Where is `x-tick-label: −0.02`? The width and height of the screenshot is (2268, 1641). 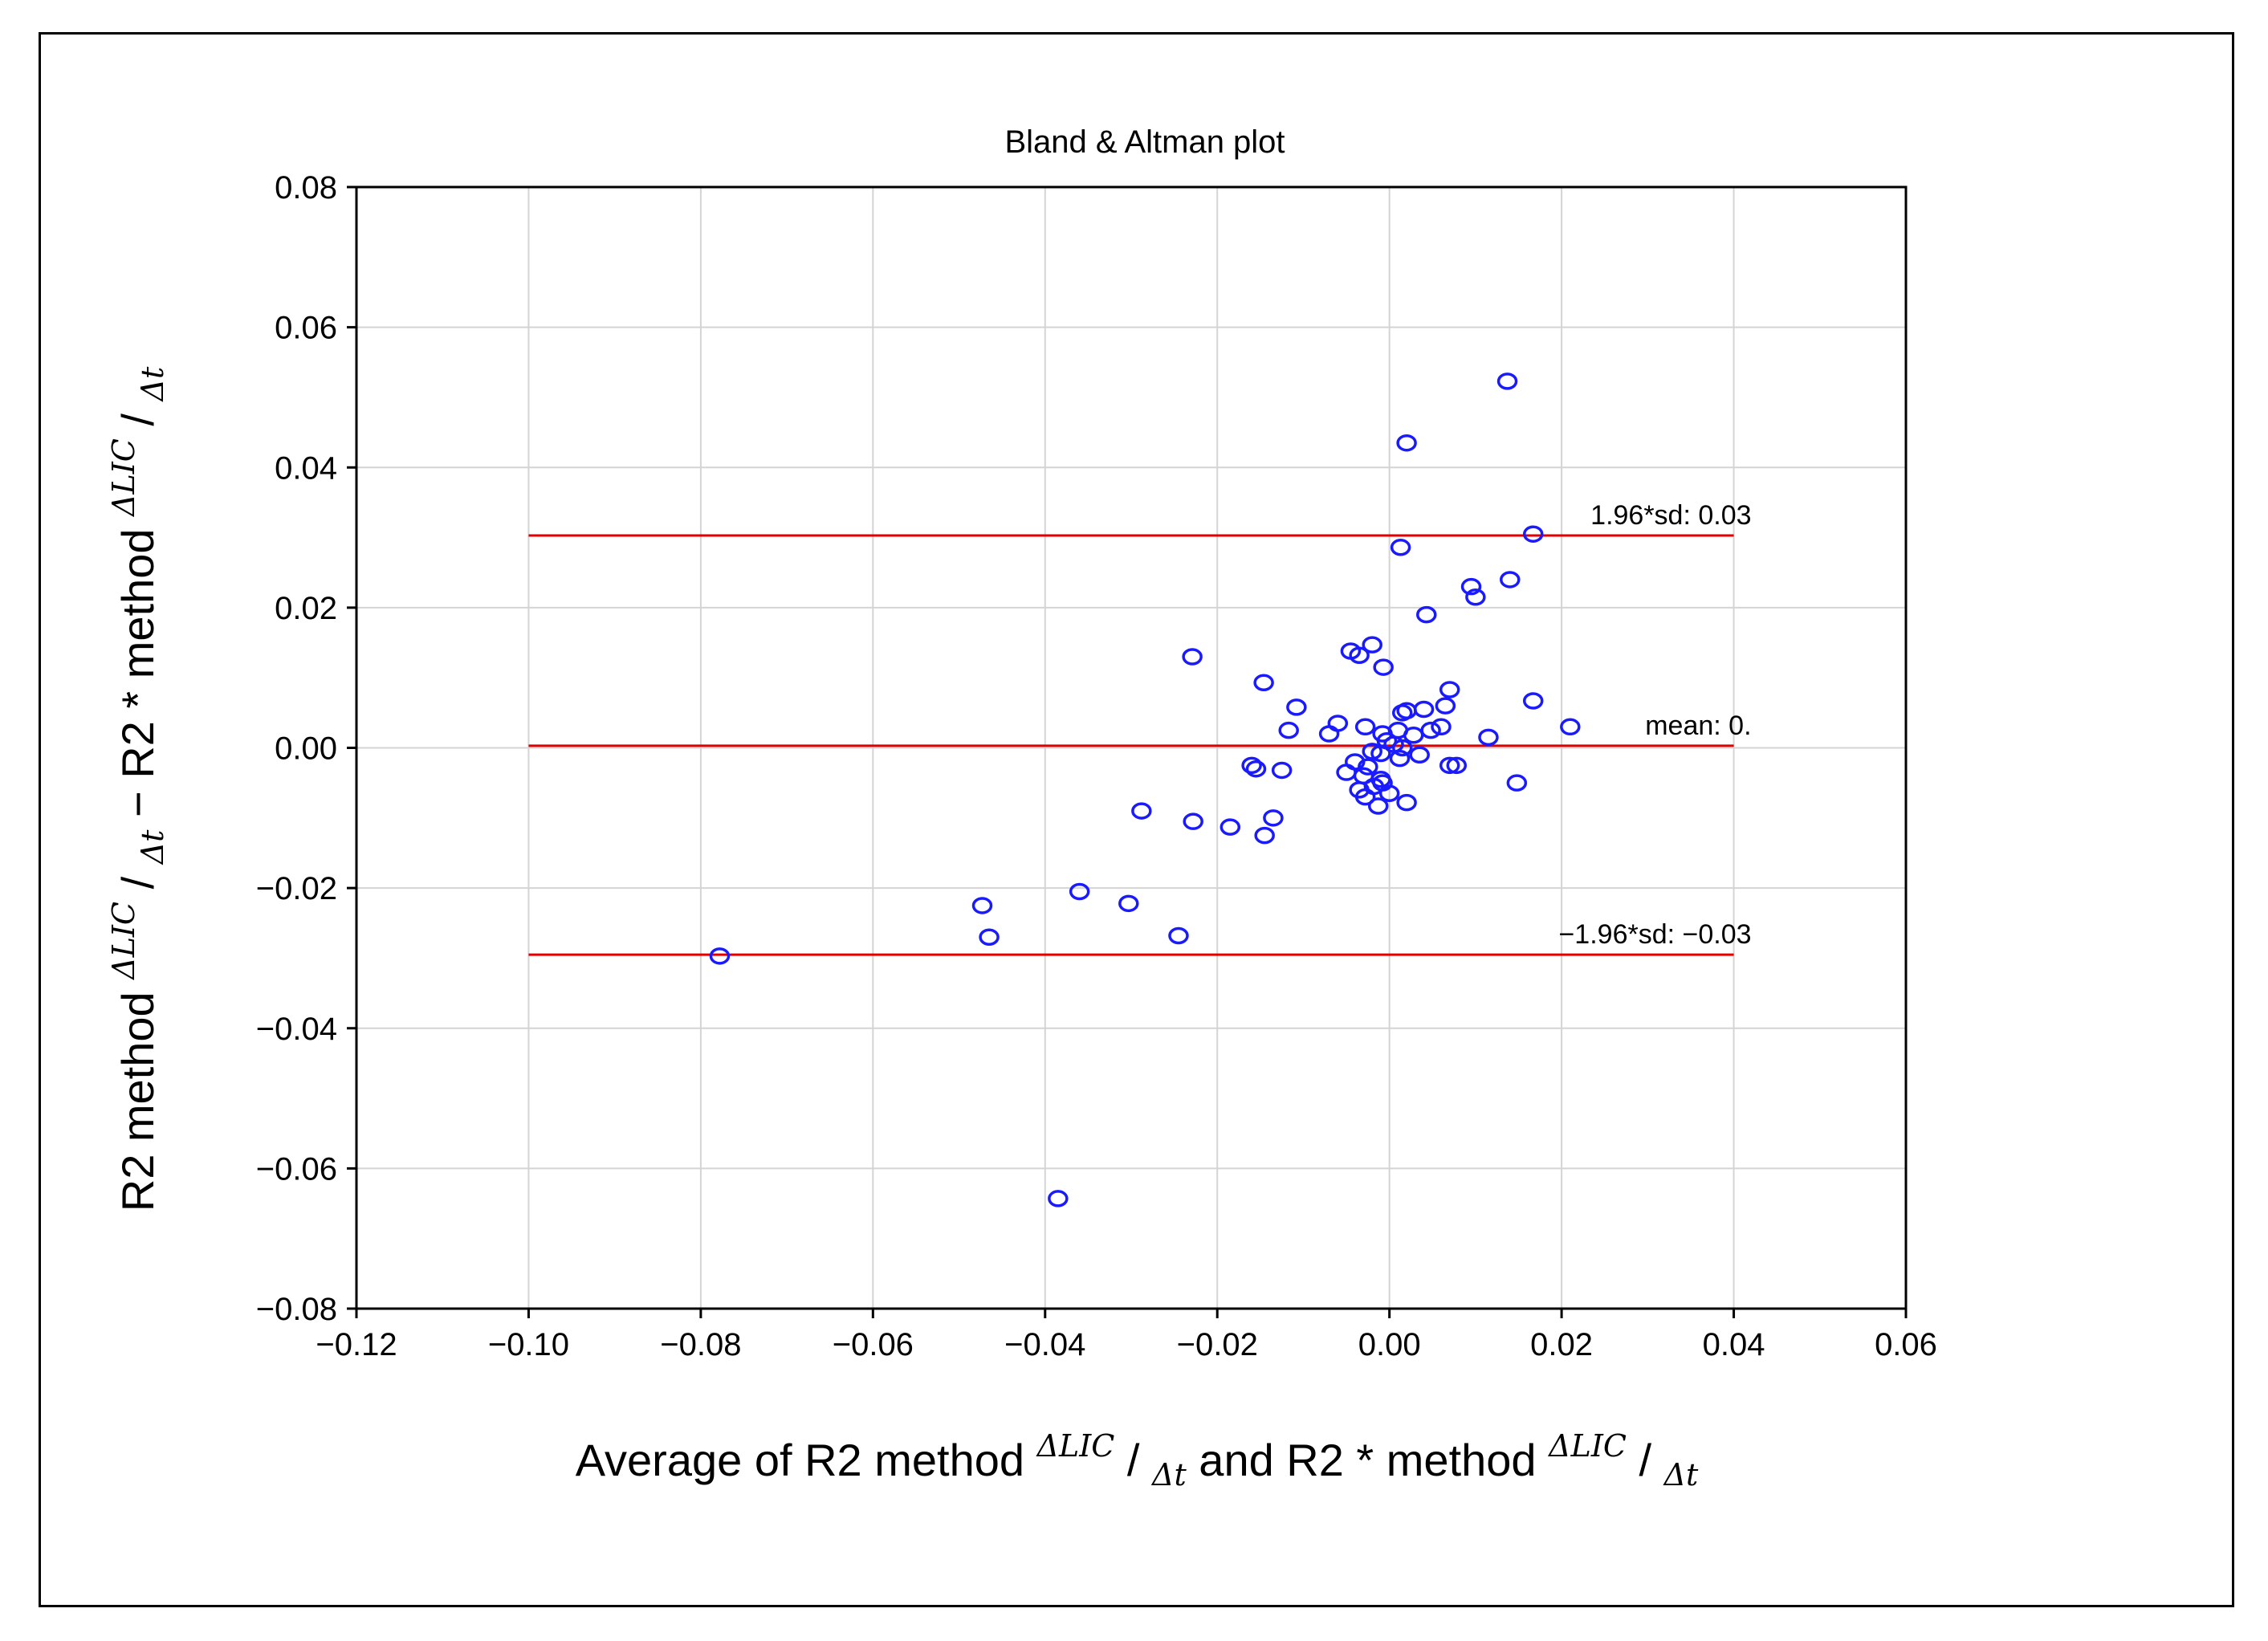 x-tick-label: −0.02 is located at coordinates (1217, 1344).